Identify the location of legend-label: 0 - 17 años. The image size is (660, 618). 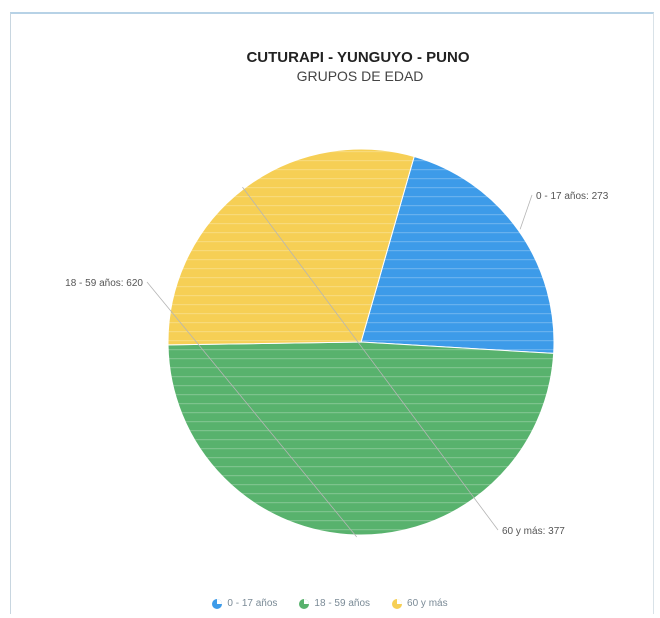
(252, 603).